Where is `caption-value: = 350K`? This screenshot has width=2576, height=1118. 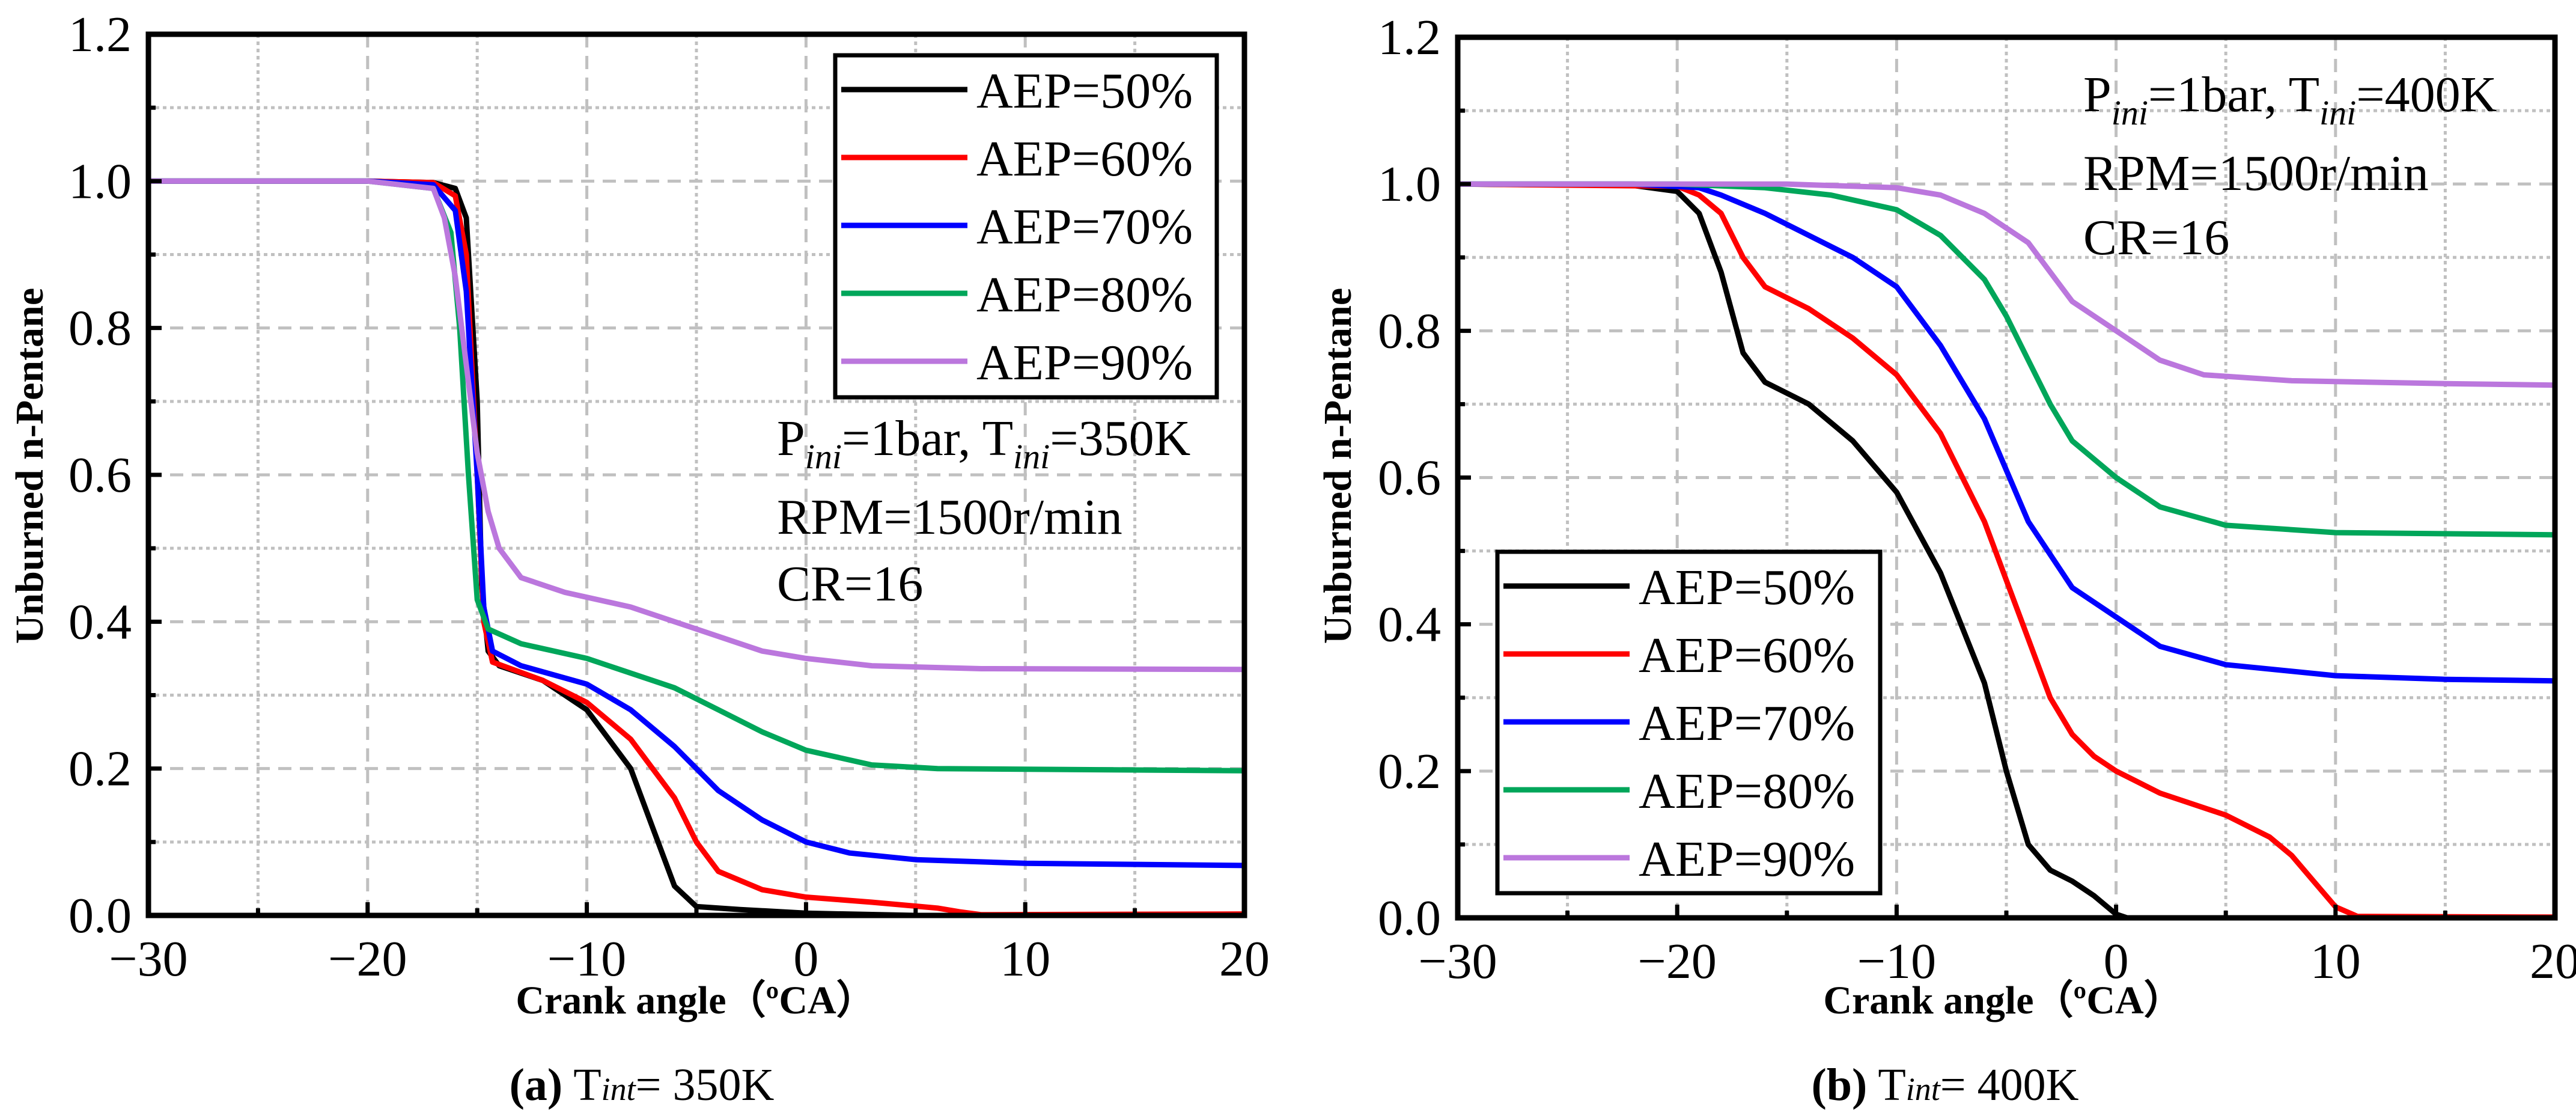
caption-value: = 350K is located at coordinates (705, 1085).